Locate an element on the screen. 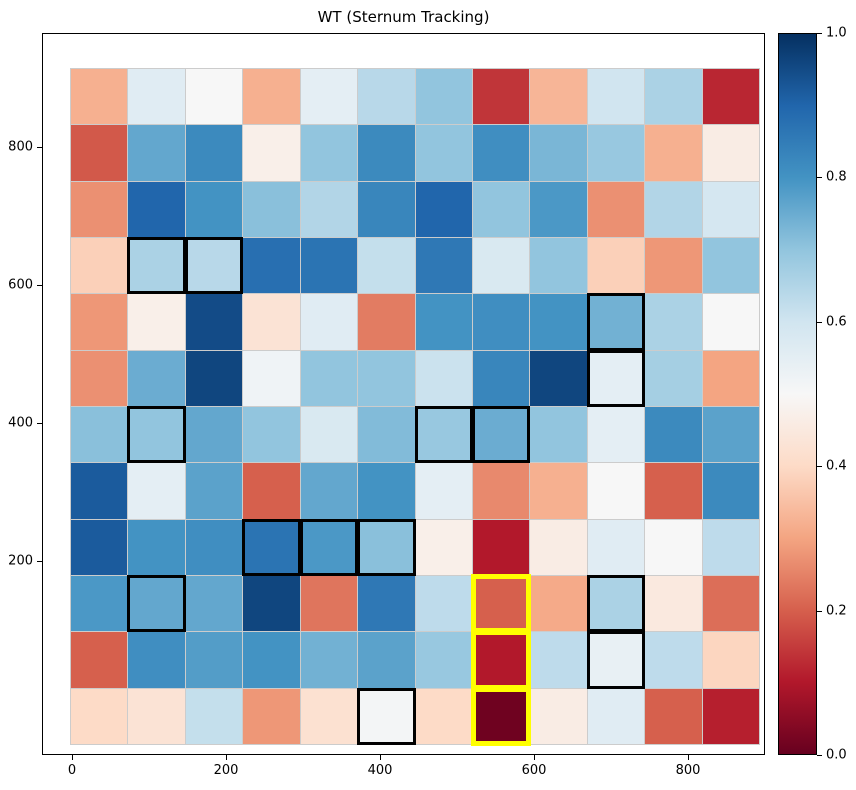 The height and width of the screenshot is (790, 856). x-tick-label: 800 is located at coordinates (688, 770).